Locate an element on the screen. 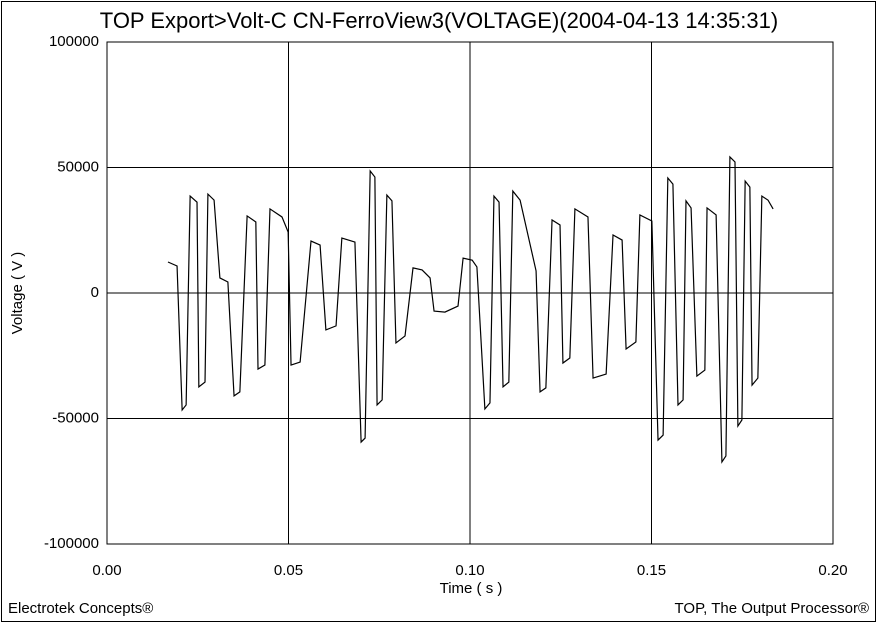  y-axis-label: Voltage ( V ) is located at coordinates (17, 293).